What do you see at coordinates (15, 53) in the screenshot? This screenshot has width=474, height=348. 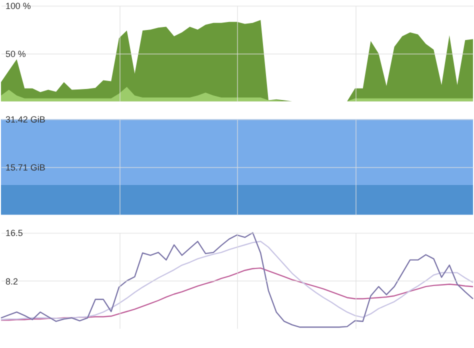 I see `y-tick-label: 50 %` at bounding box center [15, 53].